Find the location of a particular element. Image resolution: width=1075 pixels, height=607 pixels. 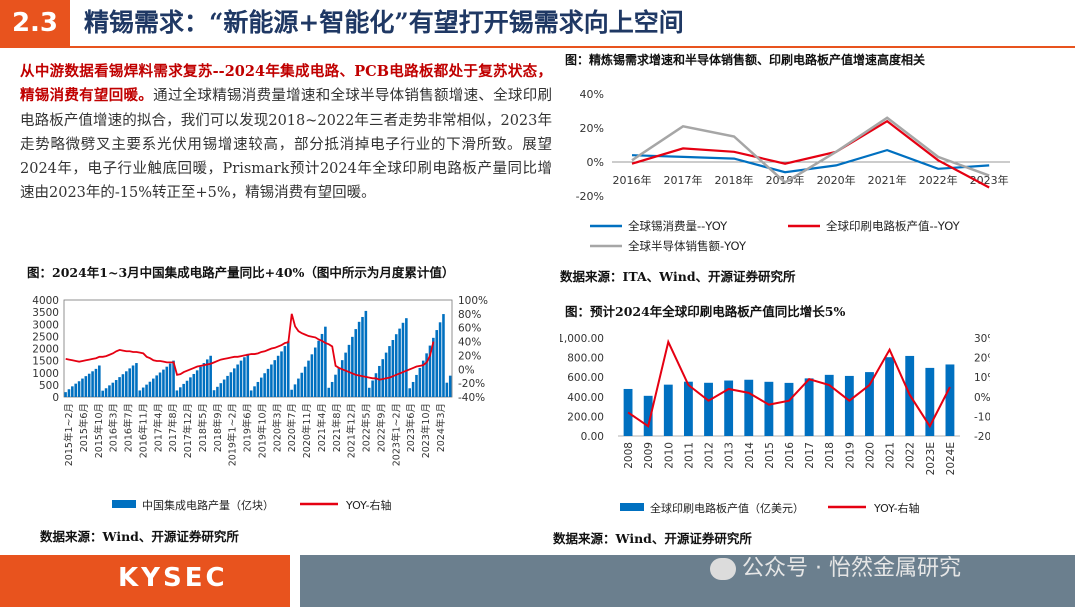

watermark: 公众号 · 怡然金属研究 is located at coordinates (835, 566).